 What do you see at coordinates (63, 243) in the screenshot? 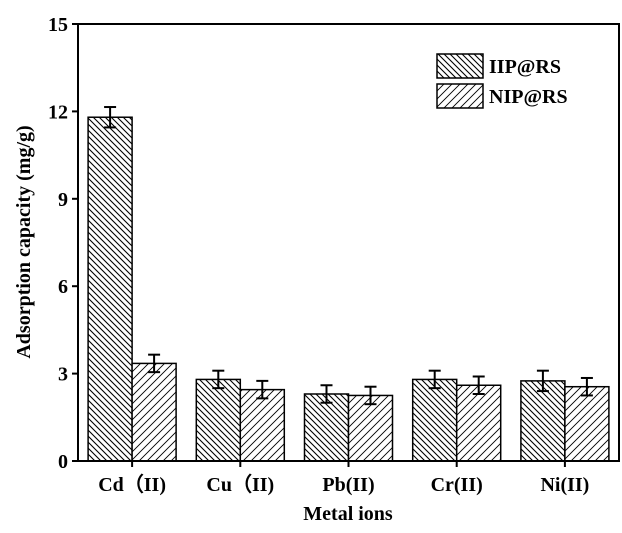
I see `y-axis: 0 3 6 9 12 15` at bounding box center [63, 243].